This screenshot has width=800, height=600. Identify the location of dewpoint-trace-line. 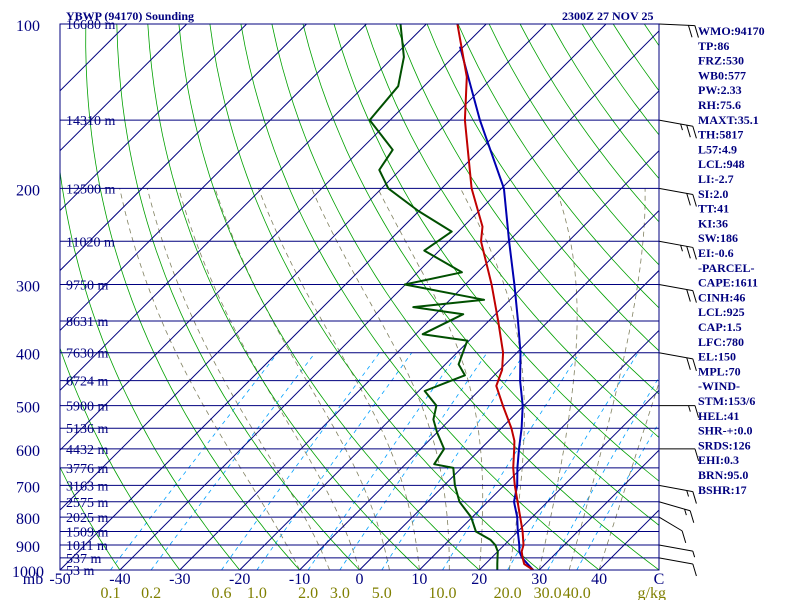
(433, 297).